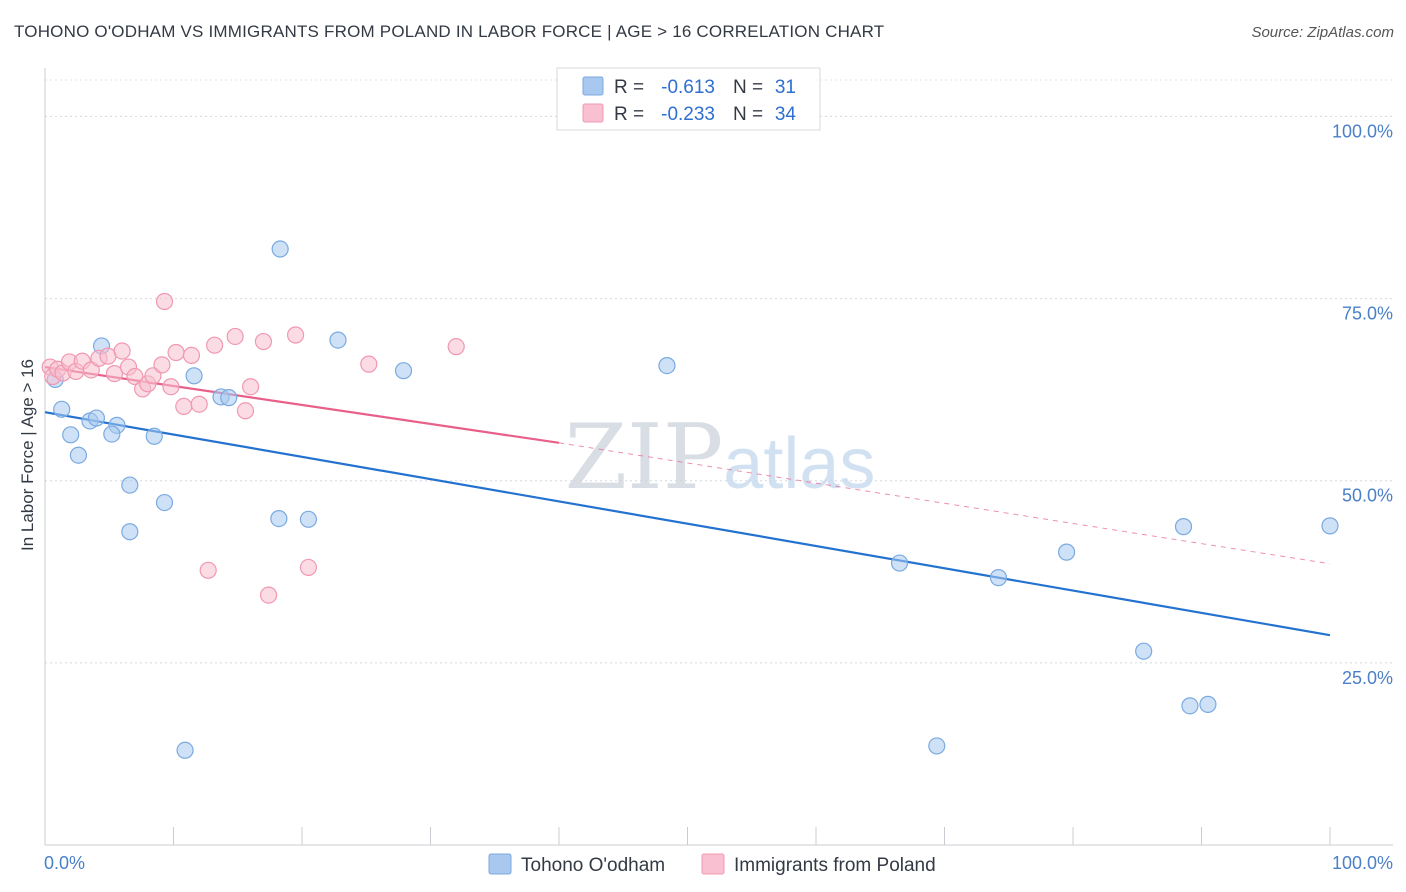 The image size is (1406, 892). I want to click on x-tick-label: 0.0%, so click(64, 863).